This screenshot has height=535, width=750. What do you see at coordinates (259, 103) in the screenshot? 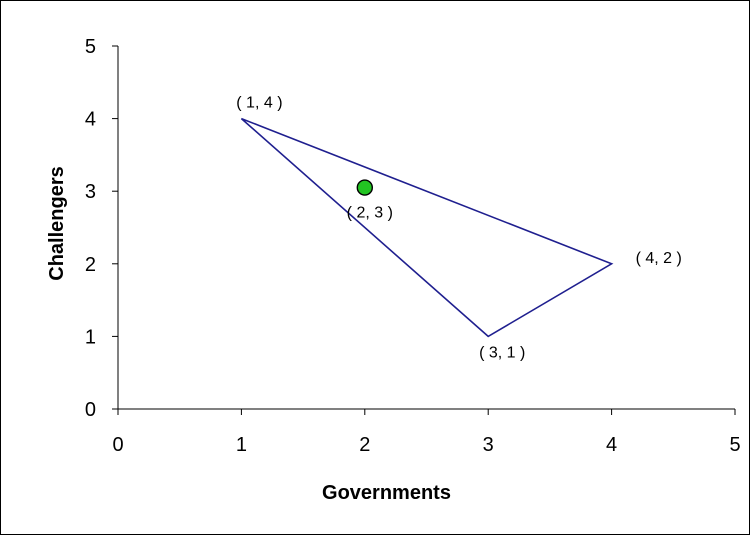
I see `triangle-vertex-label: ( 1, 4 )` at bounding box center [259, 103].